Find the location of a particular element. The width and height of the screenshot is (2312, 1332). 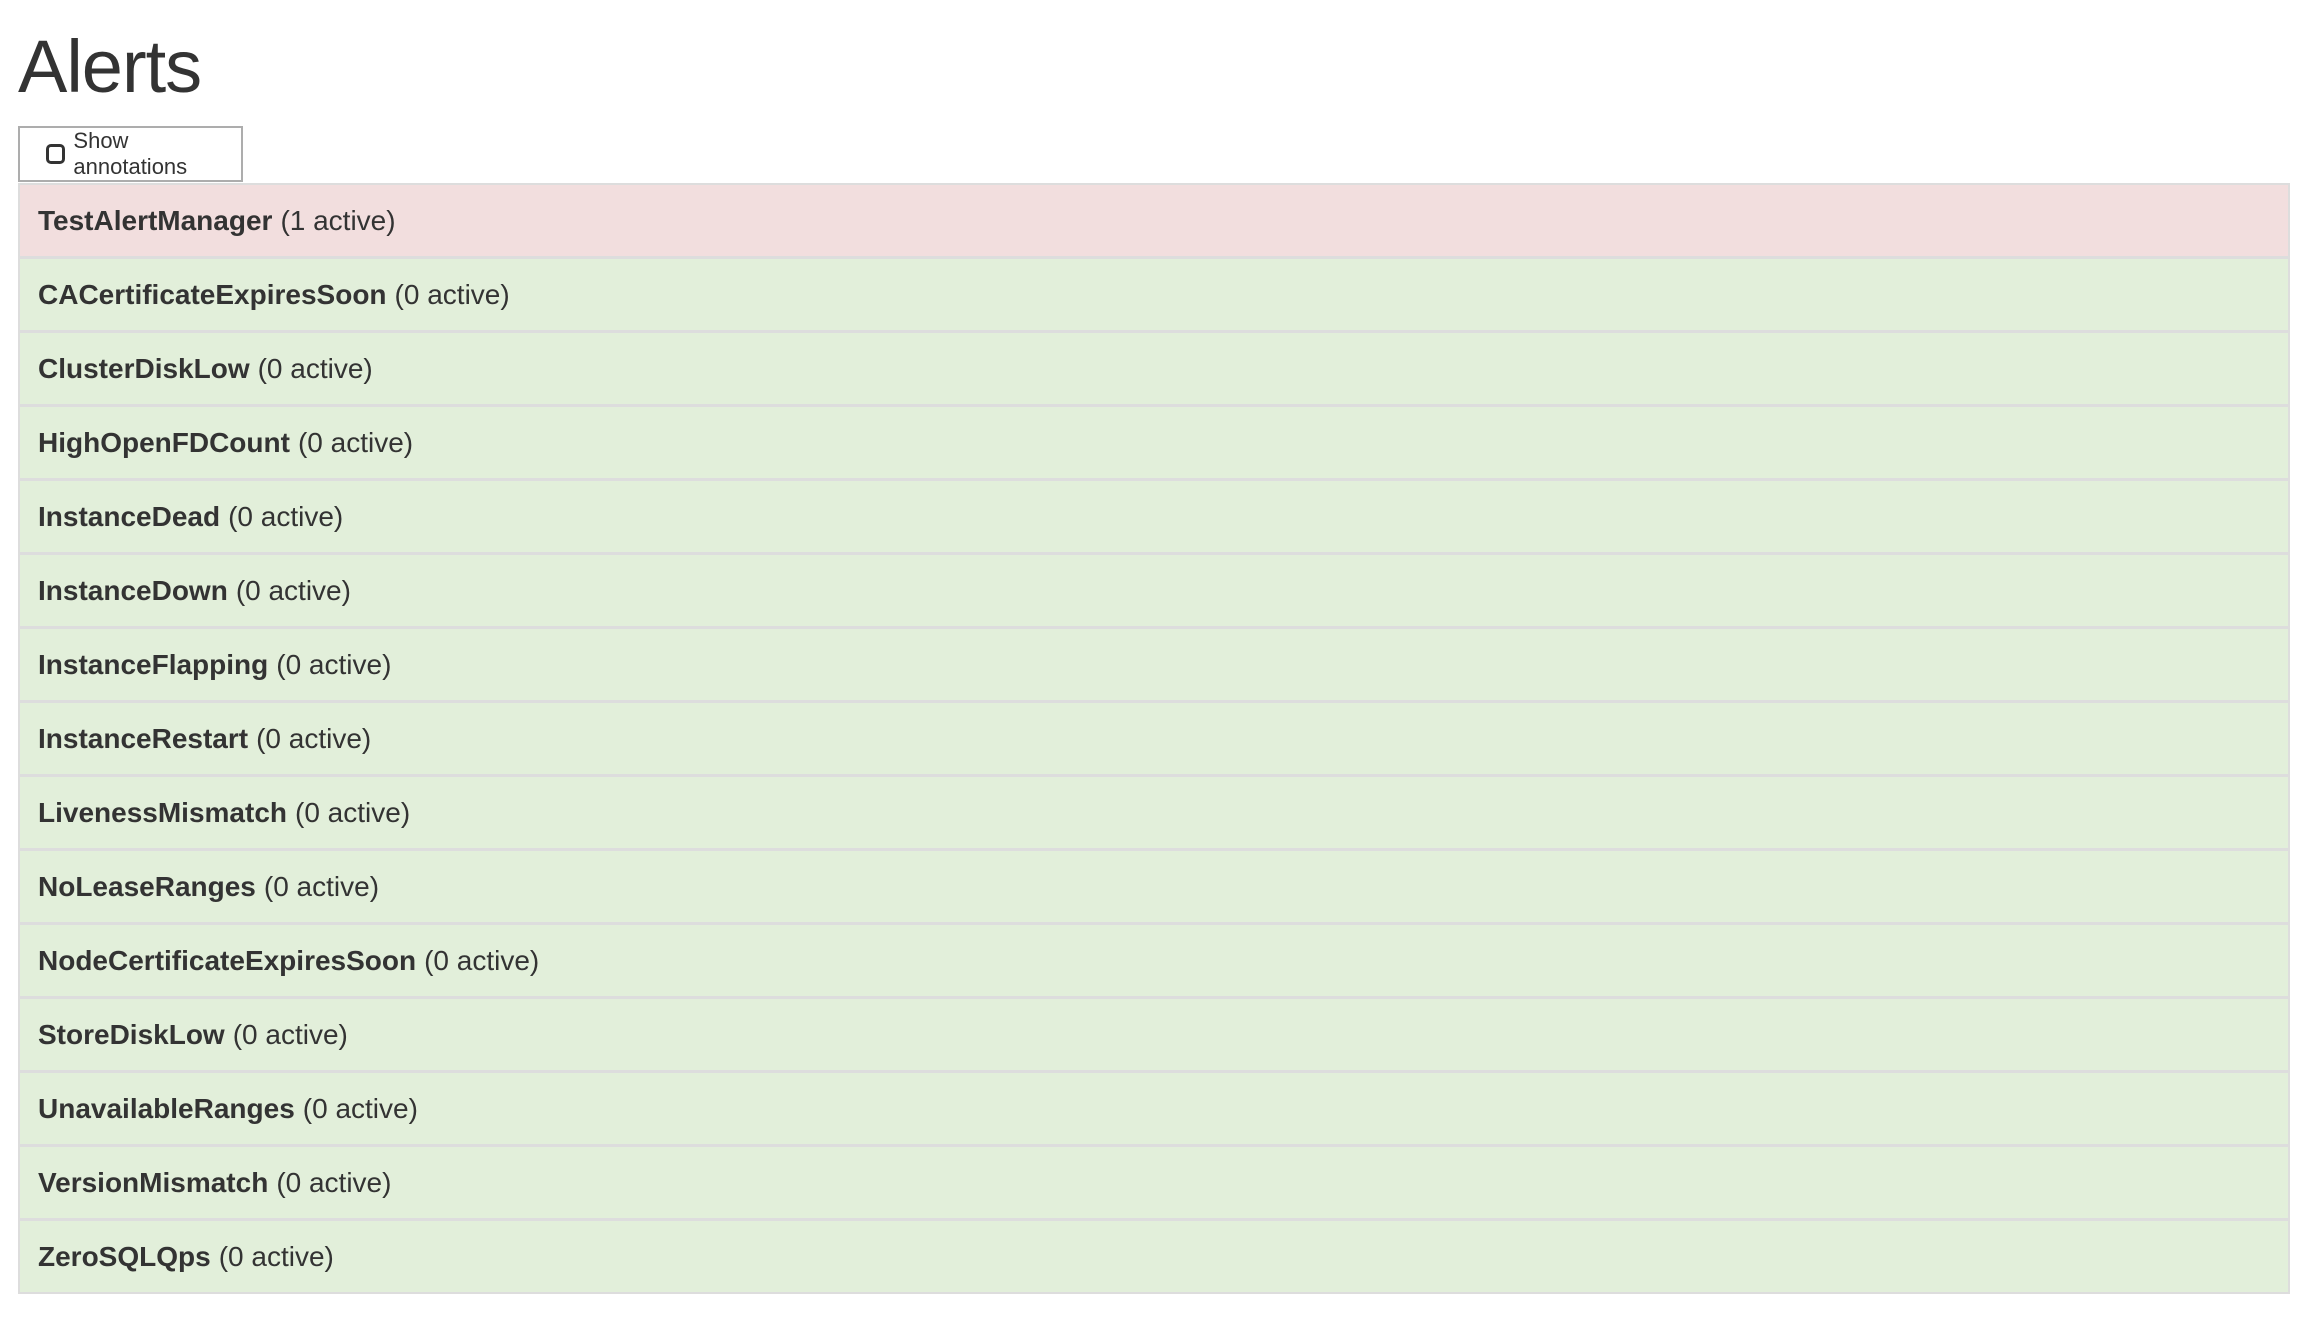

alert-row-clusterdisklow: ClusterDiskLow (0 active) is located at coordinates (1154, 367).